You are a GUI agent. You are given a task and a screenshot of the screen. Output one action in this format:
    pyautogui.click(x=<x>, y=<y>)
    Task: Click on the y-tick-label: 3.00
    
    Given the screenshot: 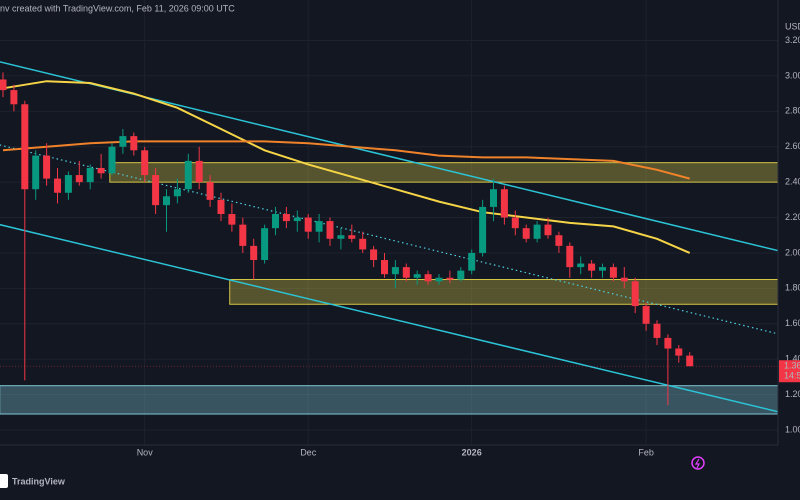 What is the action you would take?
    pyautogui.click(x=792, y=75)
    